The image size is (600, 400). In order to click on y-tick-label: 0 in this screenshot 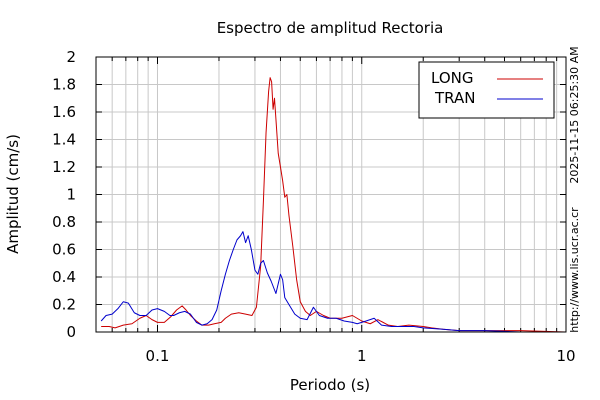, I will do `click(71, 332)`.